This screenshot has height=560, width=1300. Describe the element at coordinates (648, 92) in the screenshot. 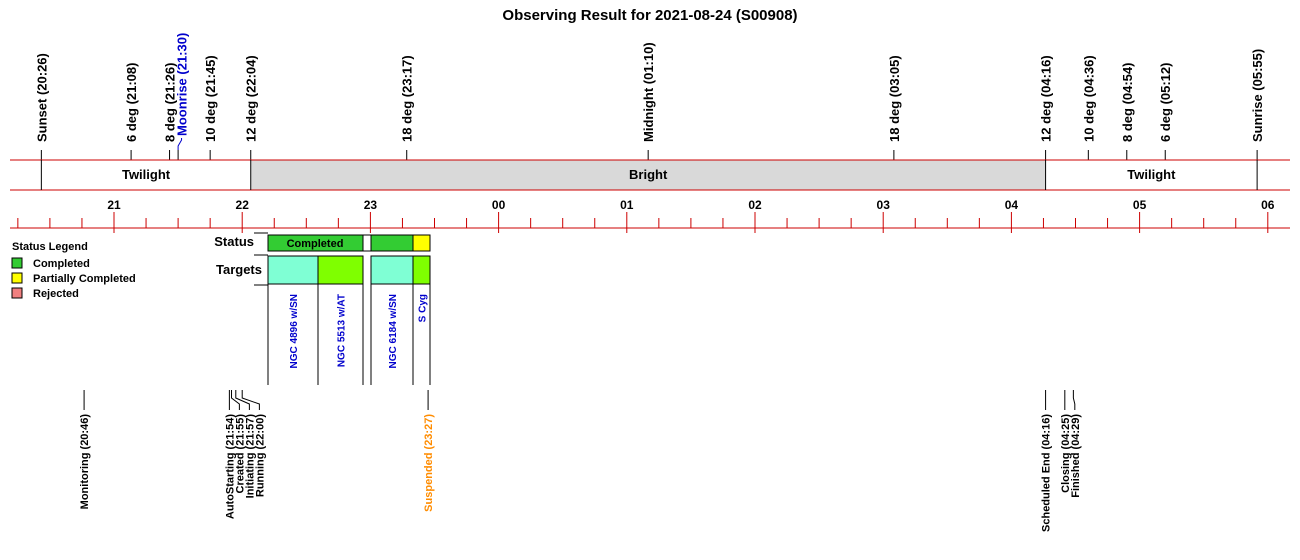

I see `top-event-label: Midnight (01:10)` at that location.